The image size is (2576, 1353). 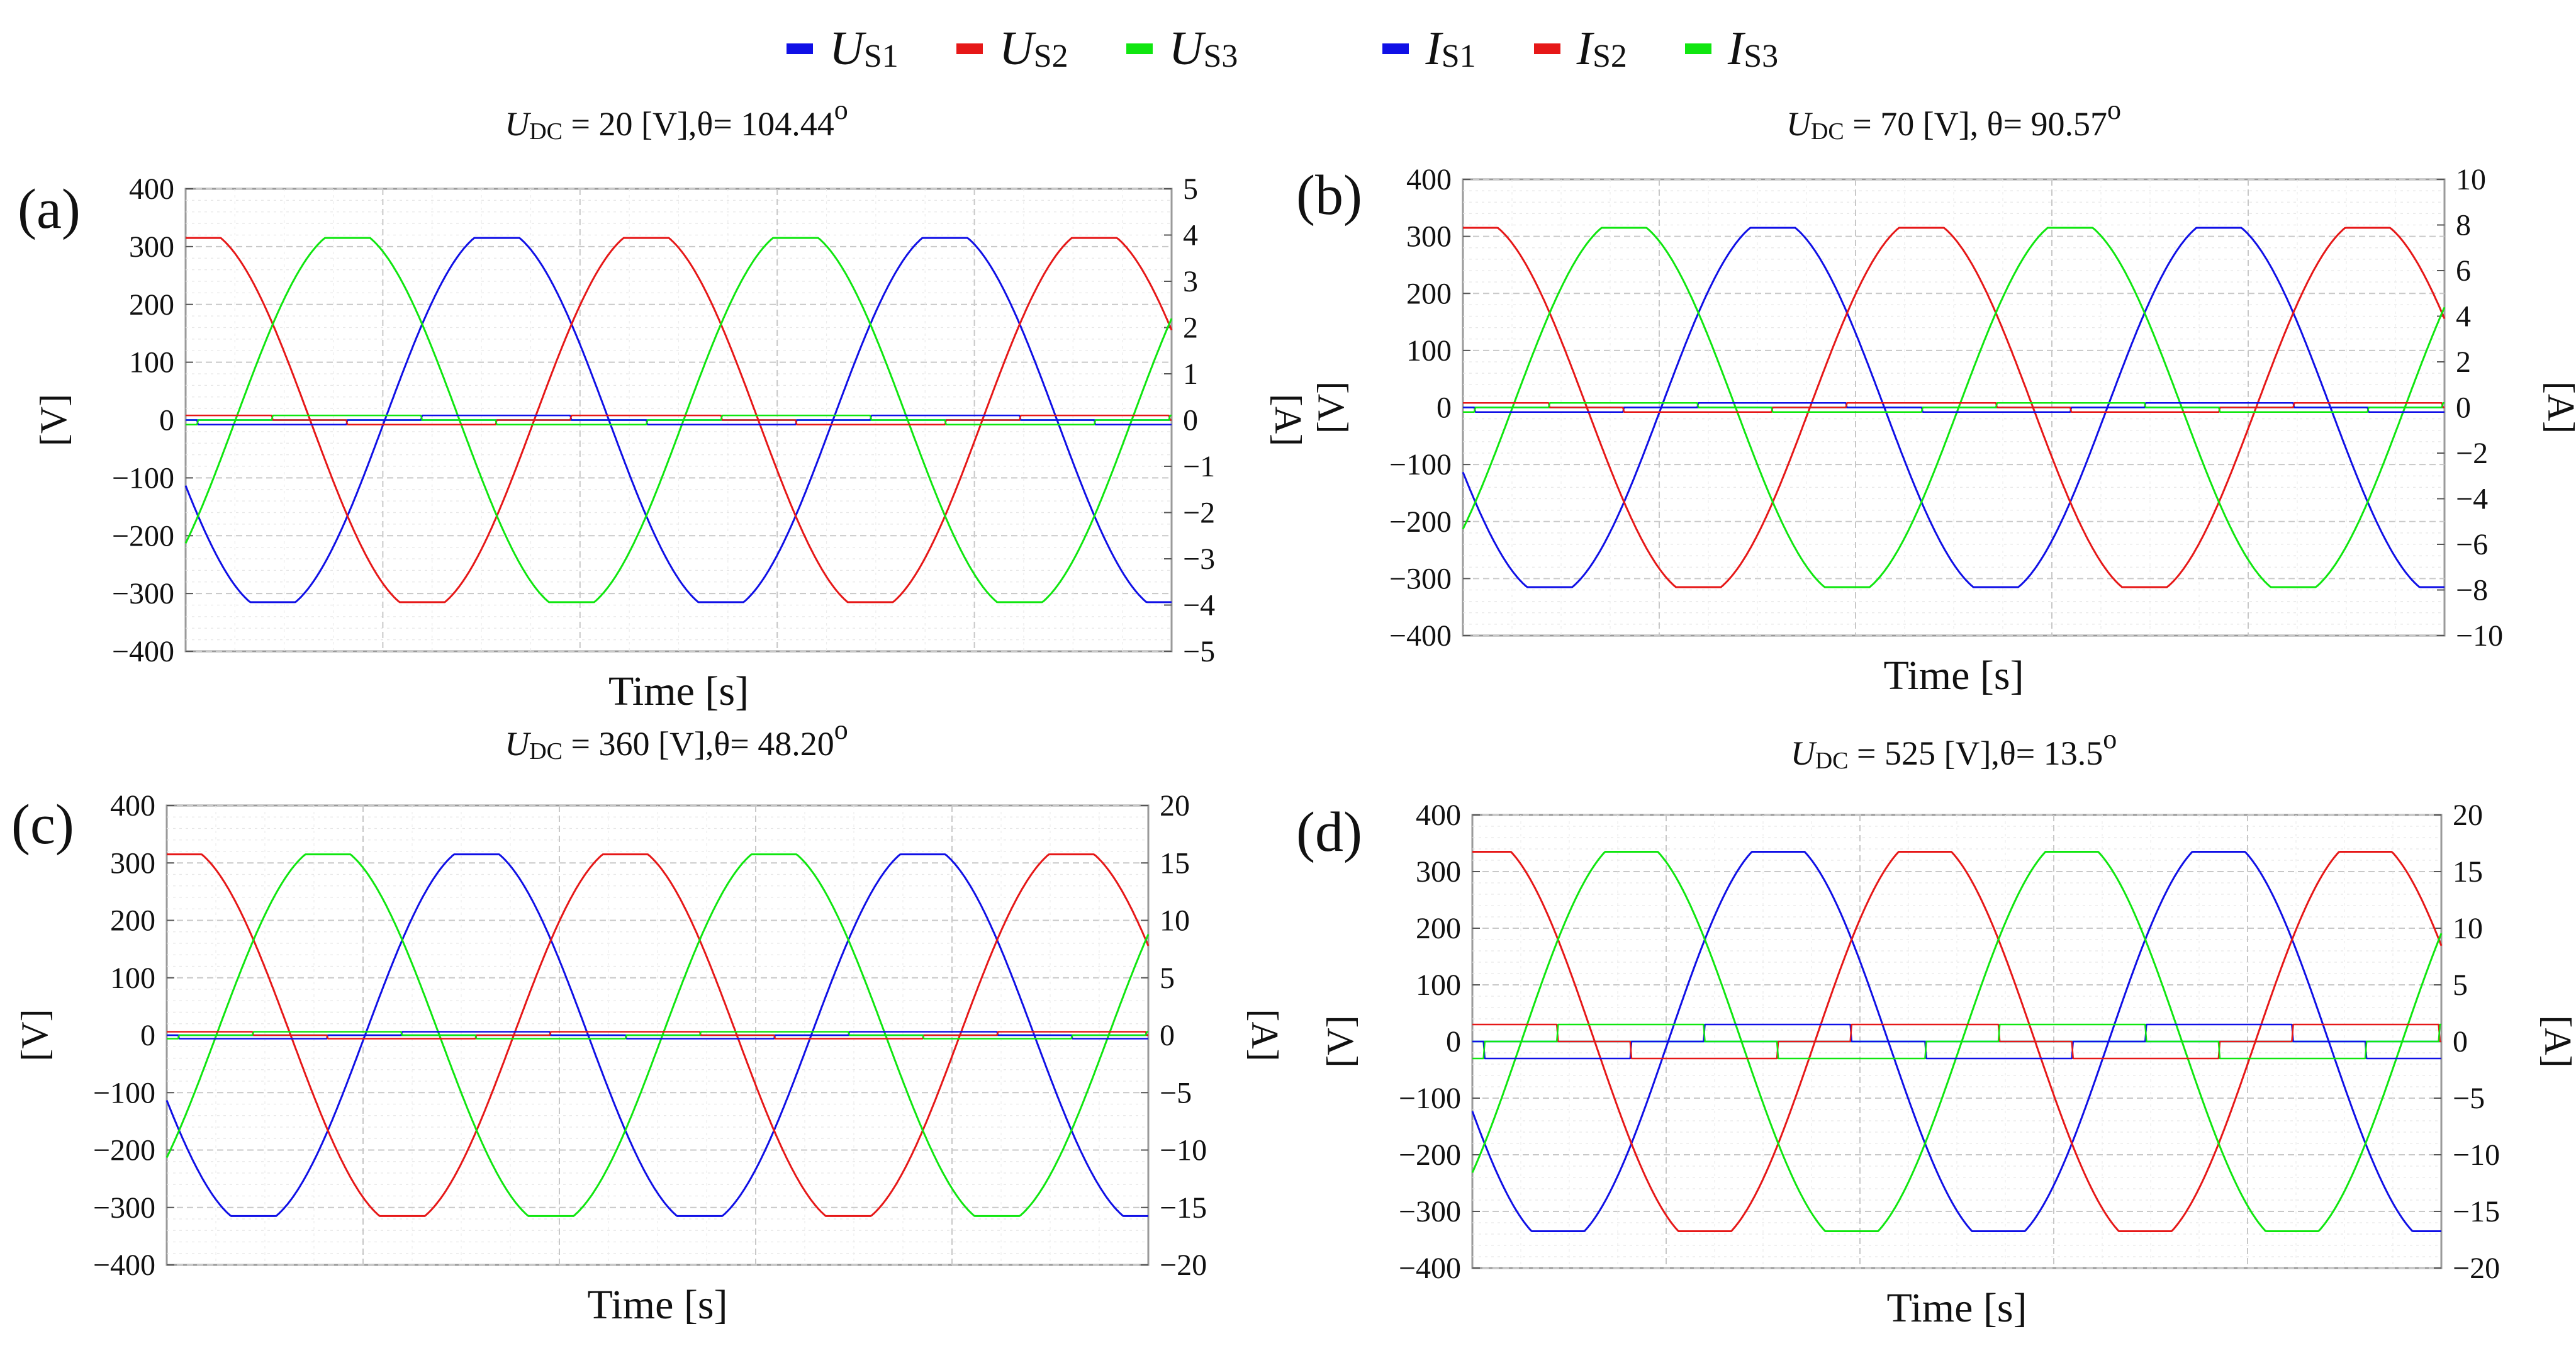 What do you see at coordinates (1438, 928) in the screenshot?
I see `y-tick-label-d: 200` at bounding box center [1438, 928].